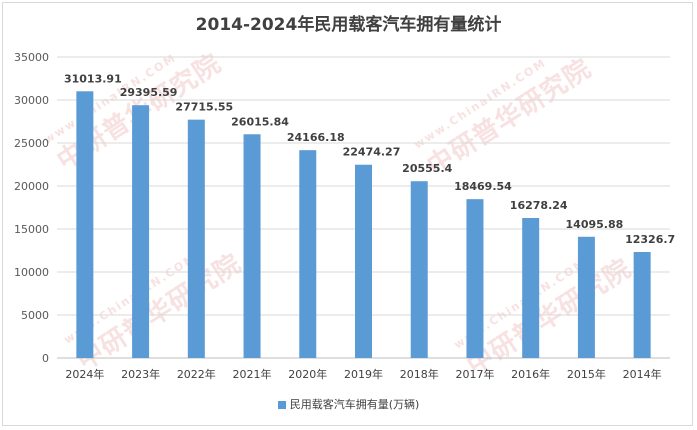 The width and height of the screenshot is (697, 430). Describe the element at coordinates (419, 374) in the screenshot. I see `x-tick-label: 2018年` at that location.